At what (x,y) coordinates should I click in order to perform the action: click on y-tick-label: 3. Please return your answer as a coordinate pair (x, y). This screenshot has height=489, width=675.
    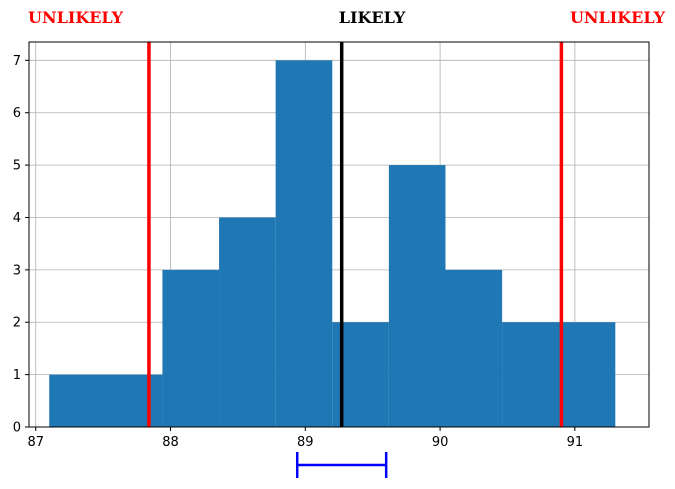
    Looking at the image, I should click on (17, 270).